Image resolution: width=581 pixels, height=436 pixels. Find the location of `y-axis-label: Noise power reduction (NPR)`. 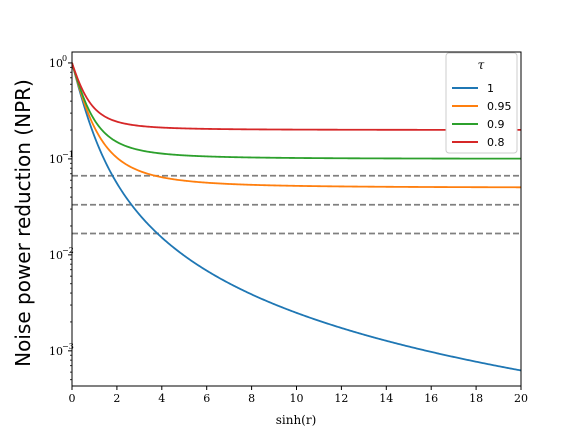

y-axis-label: Noise power reduction (NPR) is located at coordinates (23, 223).